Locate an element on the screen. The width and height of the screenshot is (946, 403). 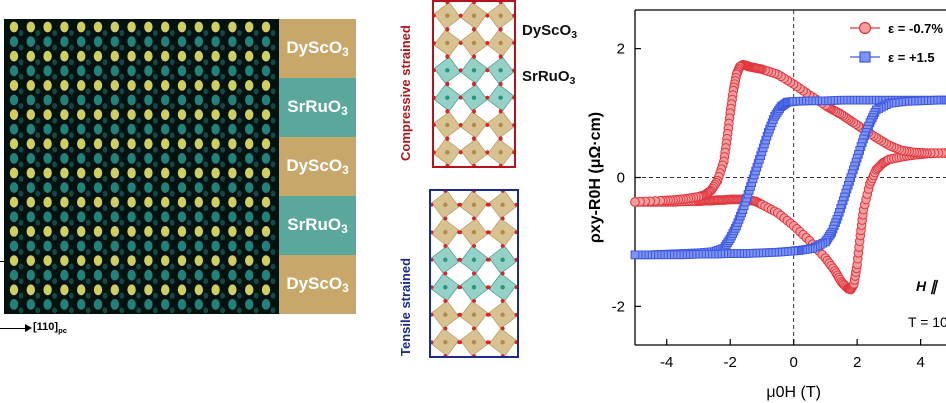
layer-strip-4: SrRuO3 is located at coordinates (317, 225).